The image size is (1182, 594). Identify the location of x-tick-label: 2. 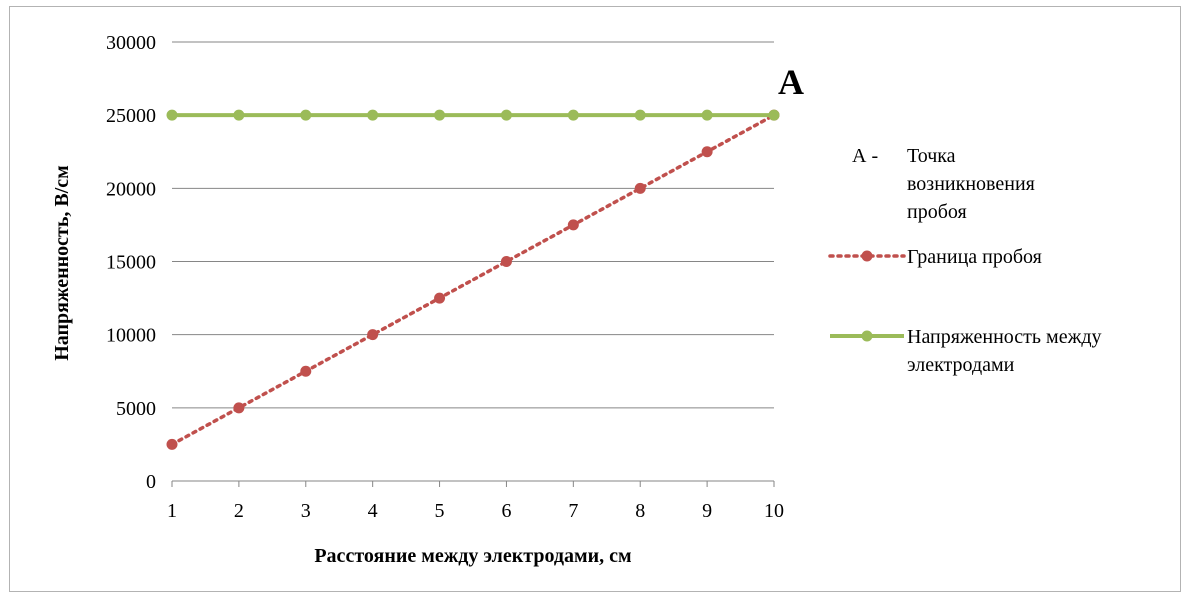
(239, 511).